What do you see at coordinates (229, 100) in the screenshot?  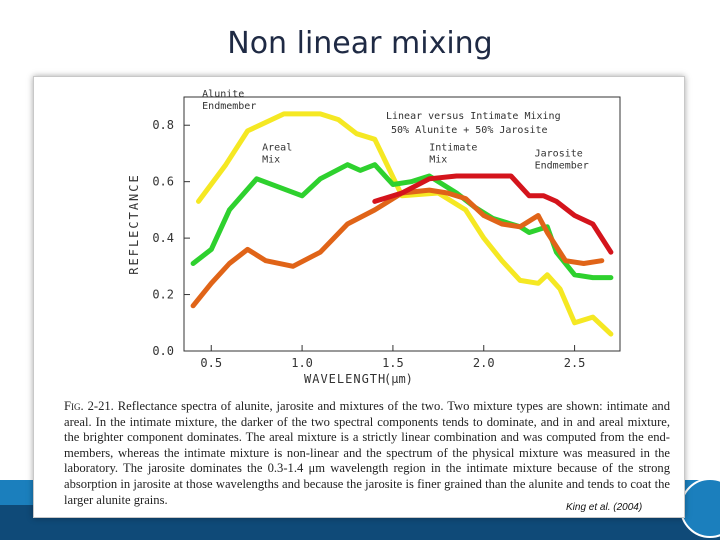 I see `annotation-label: Alunite Endmember` at bounding box center [229, 100].